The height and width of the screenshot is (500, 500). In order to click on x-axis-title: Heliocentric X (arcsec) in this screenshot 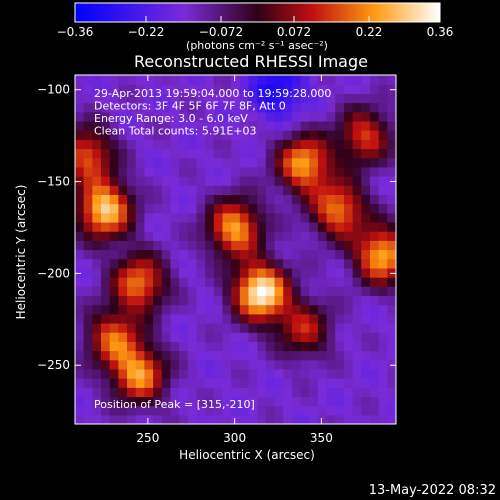, I will do `click(247, 455)`.